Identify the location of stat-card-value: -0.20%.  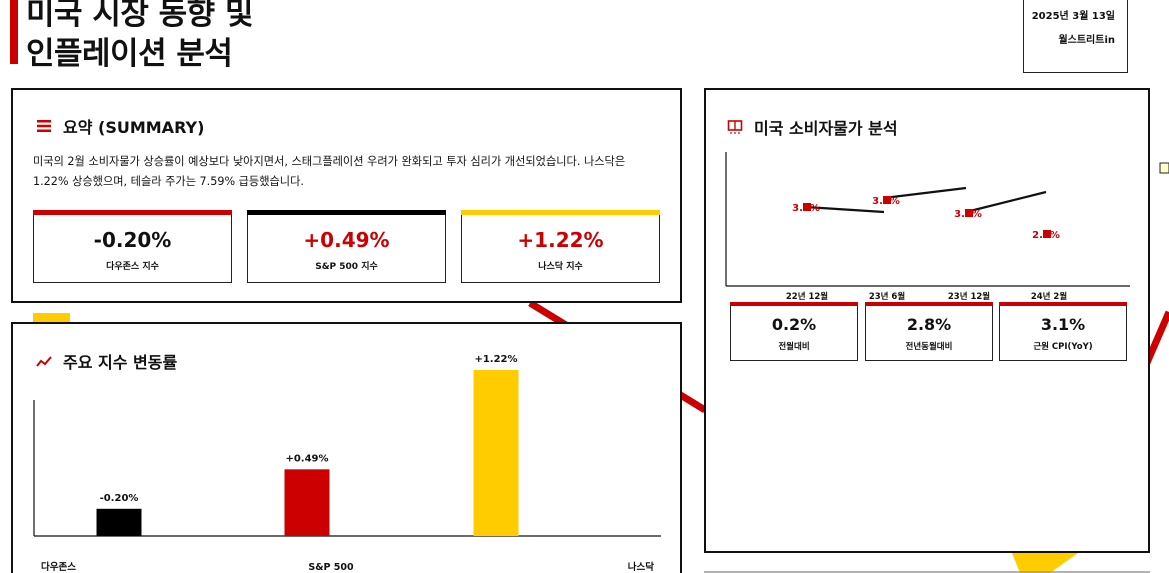
(132, 240).